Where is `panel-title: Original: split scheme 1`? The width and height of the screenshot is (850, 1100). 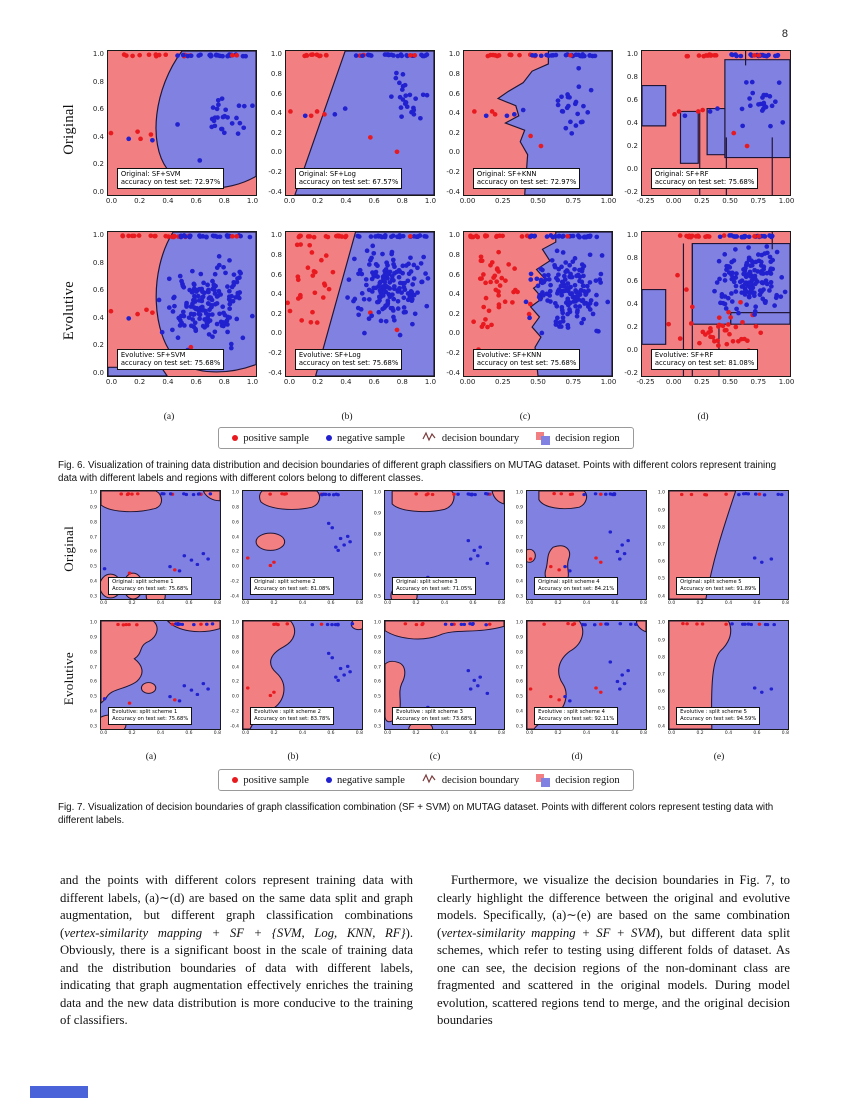
panel-title: Original: split scheme 1 is located at coordinates (143, 582).